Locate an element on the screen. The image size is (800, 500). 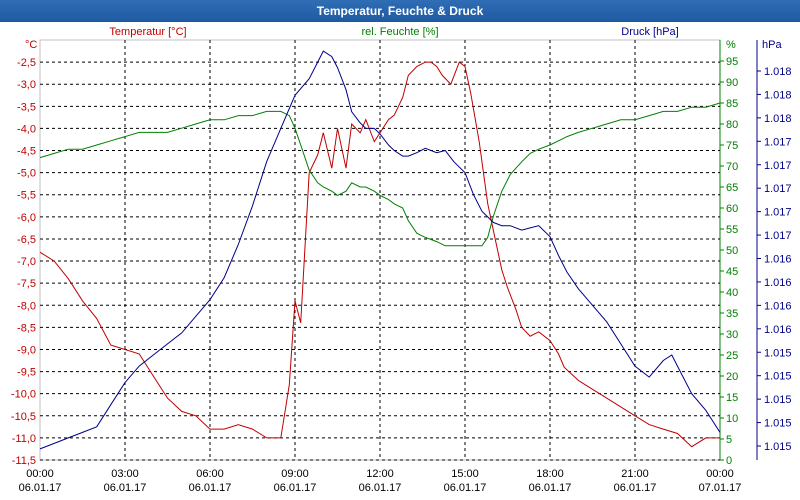
humidity-tick-label: 0 is located at coordinates (729, 461).